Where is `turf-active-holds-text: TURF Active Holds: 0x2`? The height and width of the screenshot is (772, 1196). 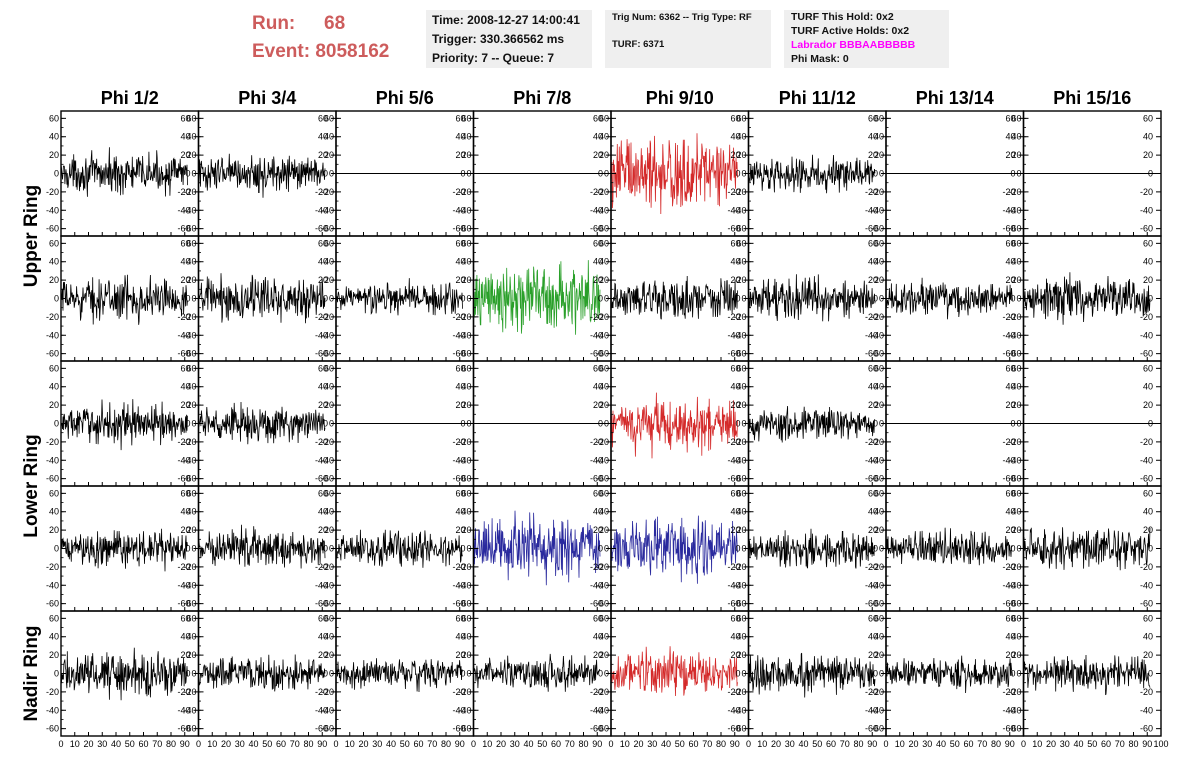 turf-active-holds-text: TURF Active Holds: 0x2 is located at coordinates (850, 31).